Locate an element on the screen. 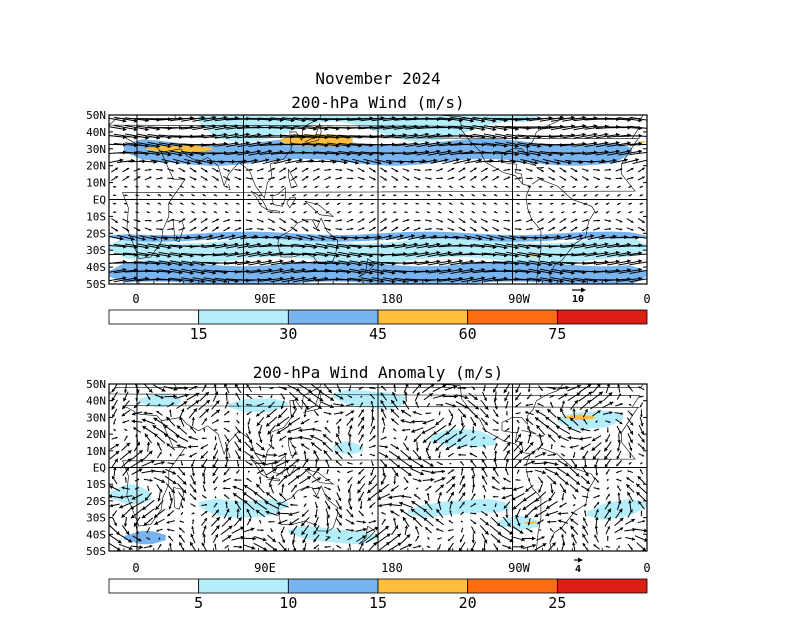  lat-label: 20S is located at coordinates (96, 501).